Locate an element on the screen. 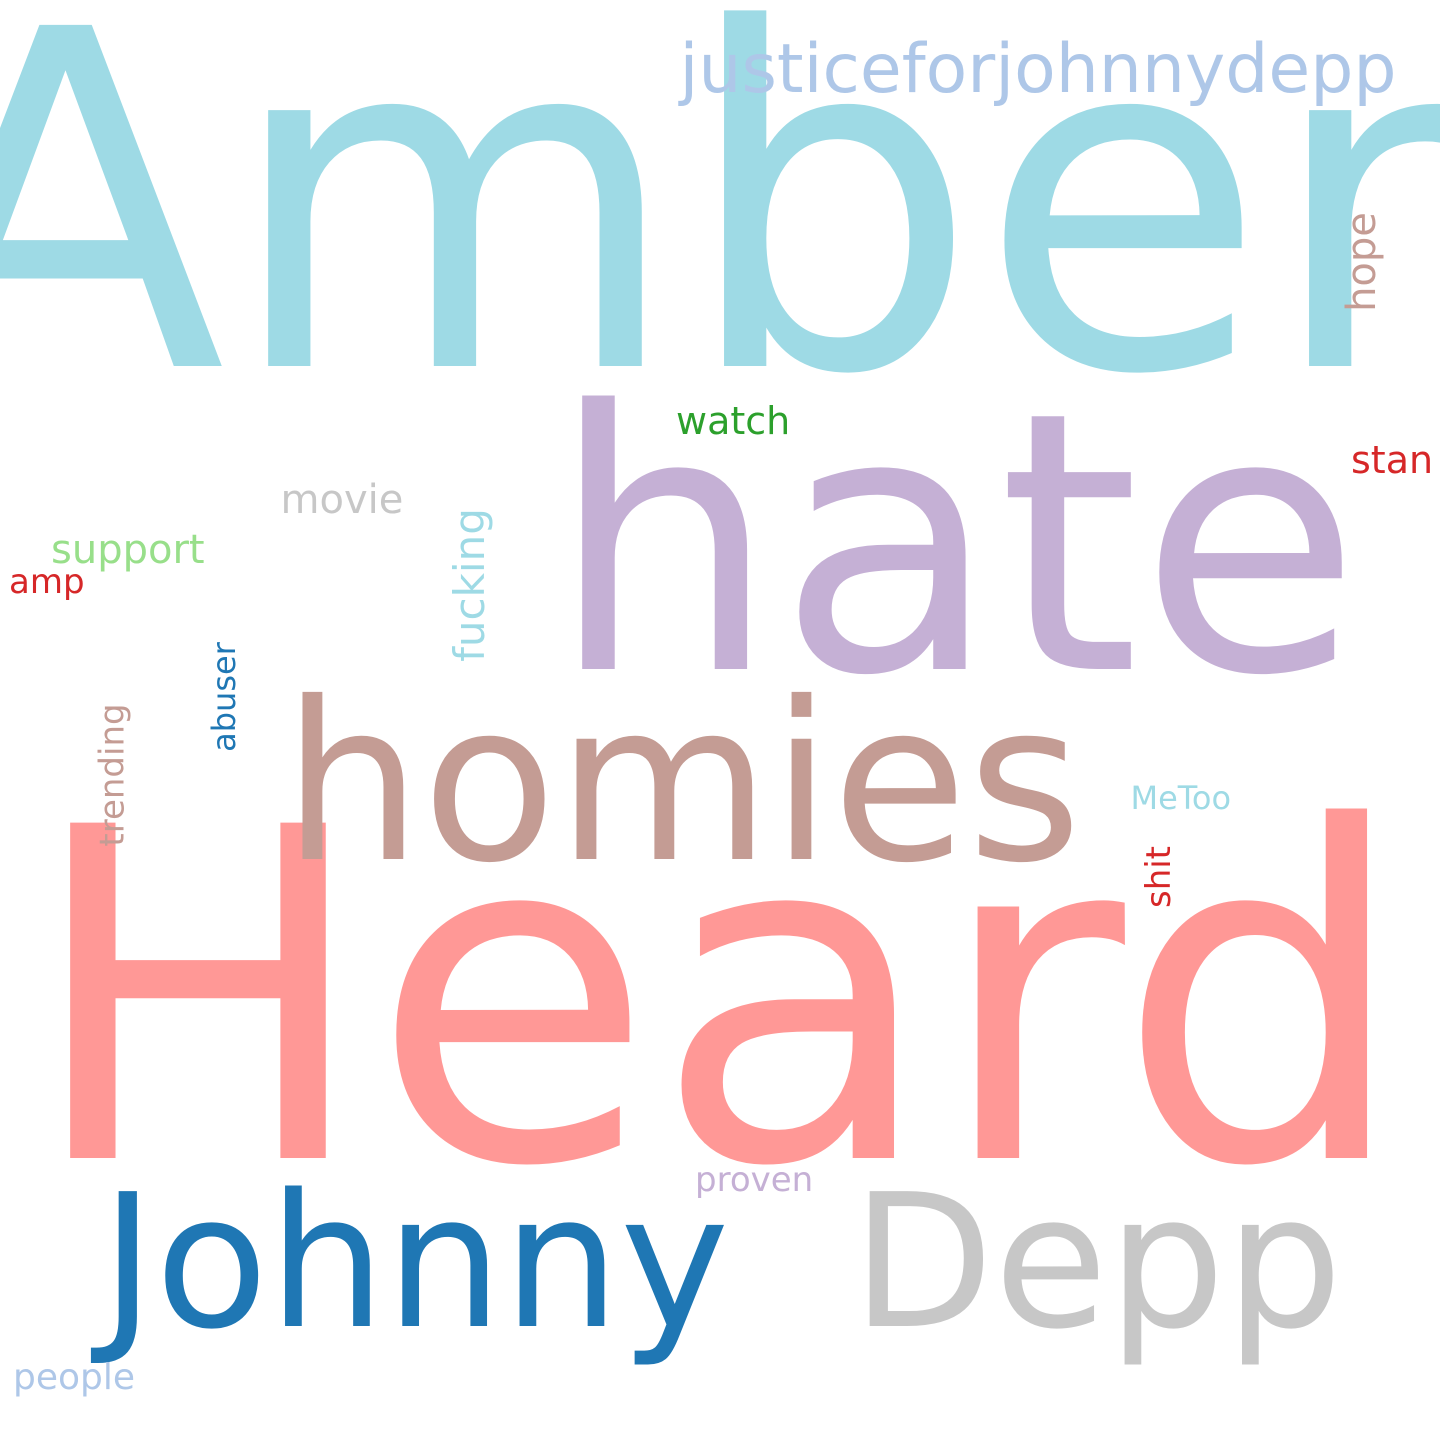 The image size is (1440, 1440). word-johnny: Johnny is located at coordinates (415, 1261).